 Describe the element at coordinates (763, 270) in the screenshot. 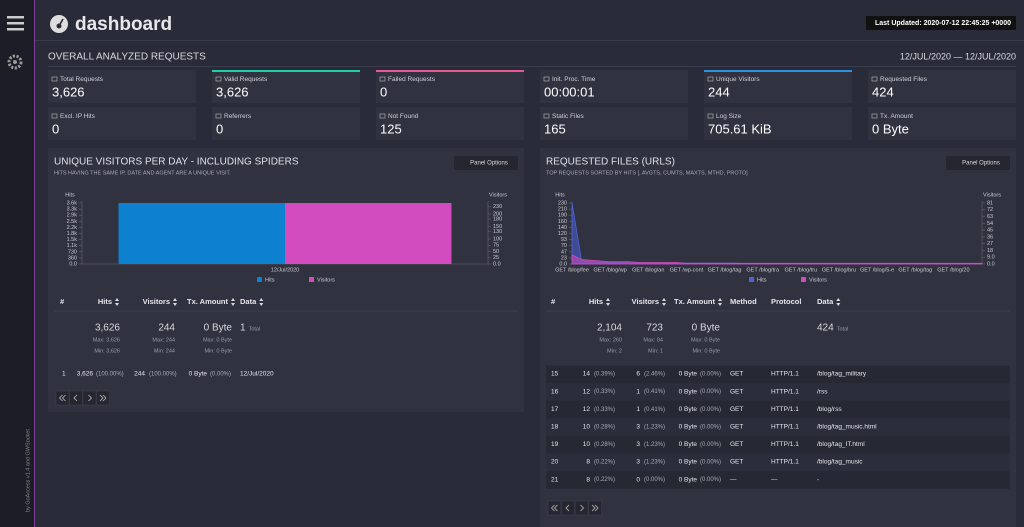

I see `x-tick-label: GET /blog/tra` at that location.